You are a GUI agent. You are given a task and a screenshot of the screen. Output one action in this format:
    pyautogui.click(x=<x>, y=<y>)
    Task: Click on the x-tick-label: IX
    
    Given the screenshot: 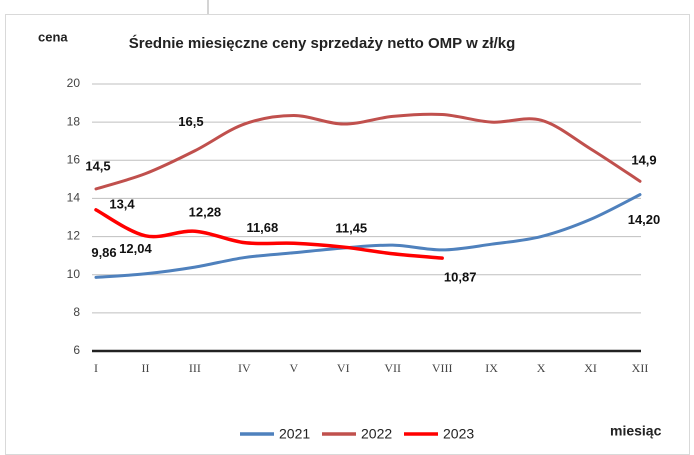 What is the action you would take?
    pyautogui.click(x=491, y=368)
    